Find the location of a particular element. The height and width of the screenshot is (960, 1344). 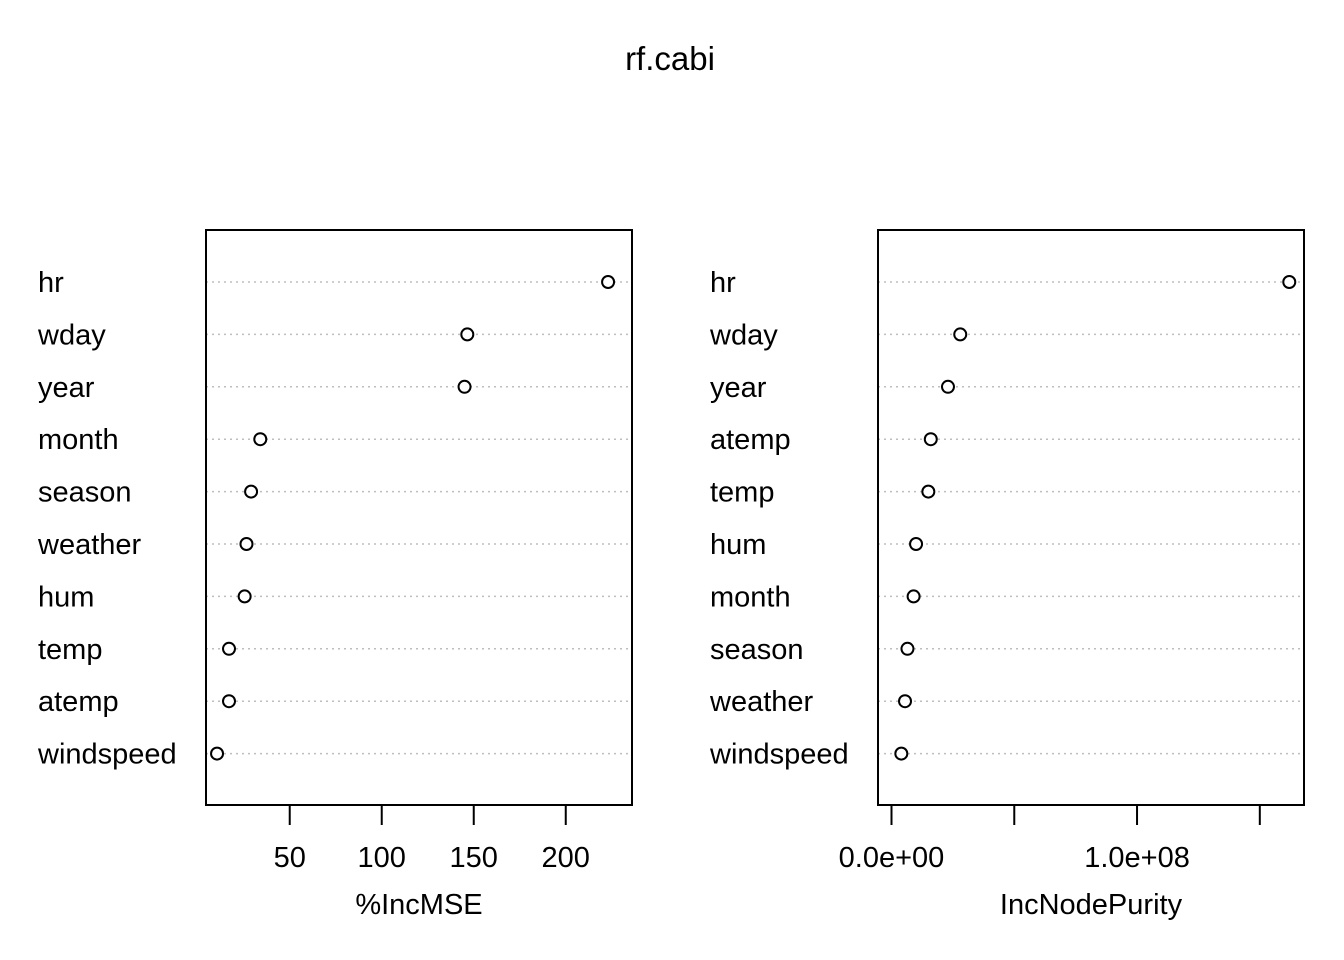

x-tick-label: 100 is located at coordinates (382, 858).